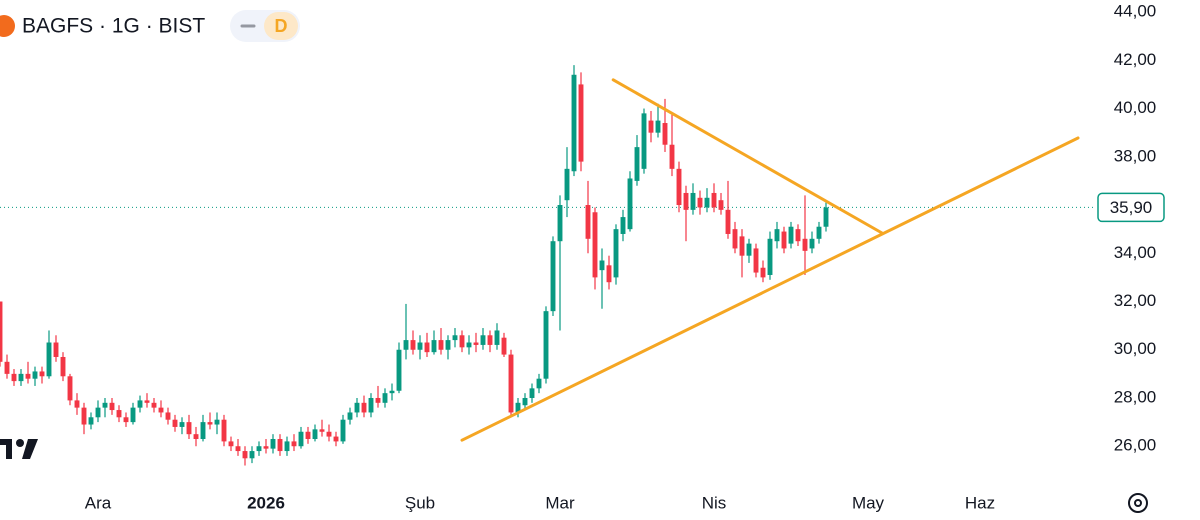 The image size is (1200, 520). I want to click on y-tick-label: 26,00, so click(1135, 445).